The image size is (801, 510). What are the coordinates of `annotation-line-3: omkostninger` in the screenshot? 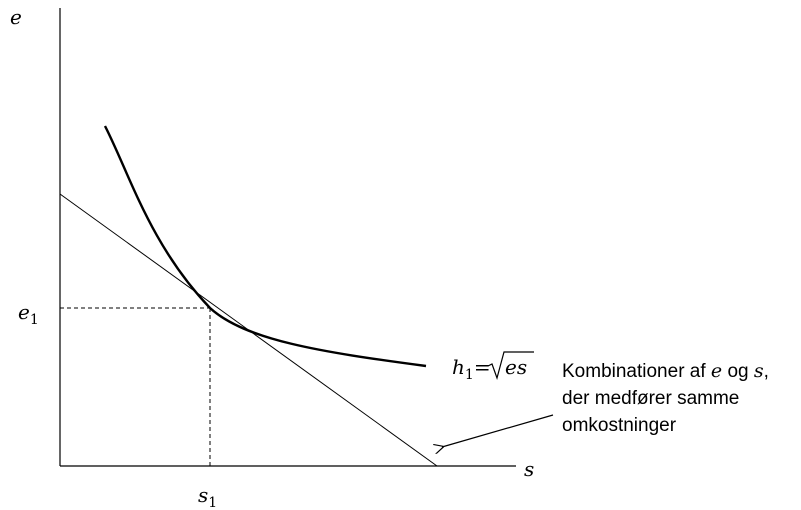 It's located at (619, 425).